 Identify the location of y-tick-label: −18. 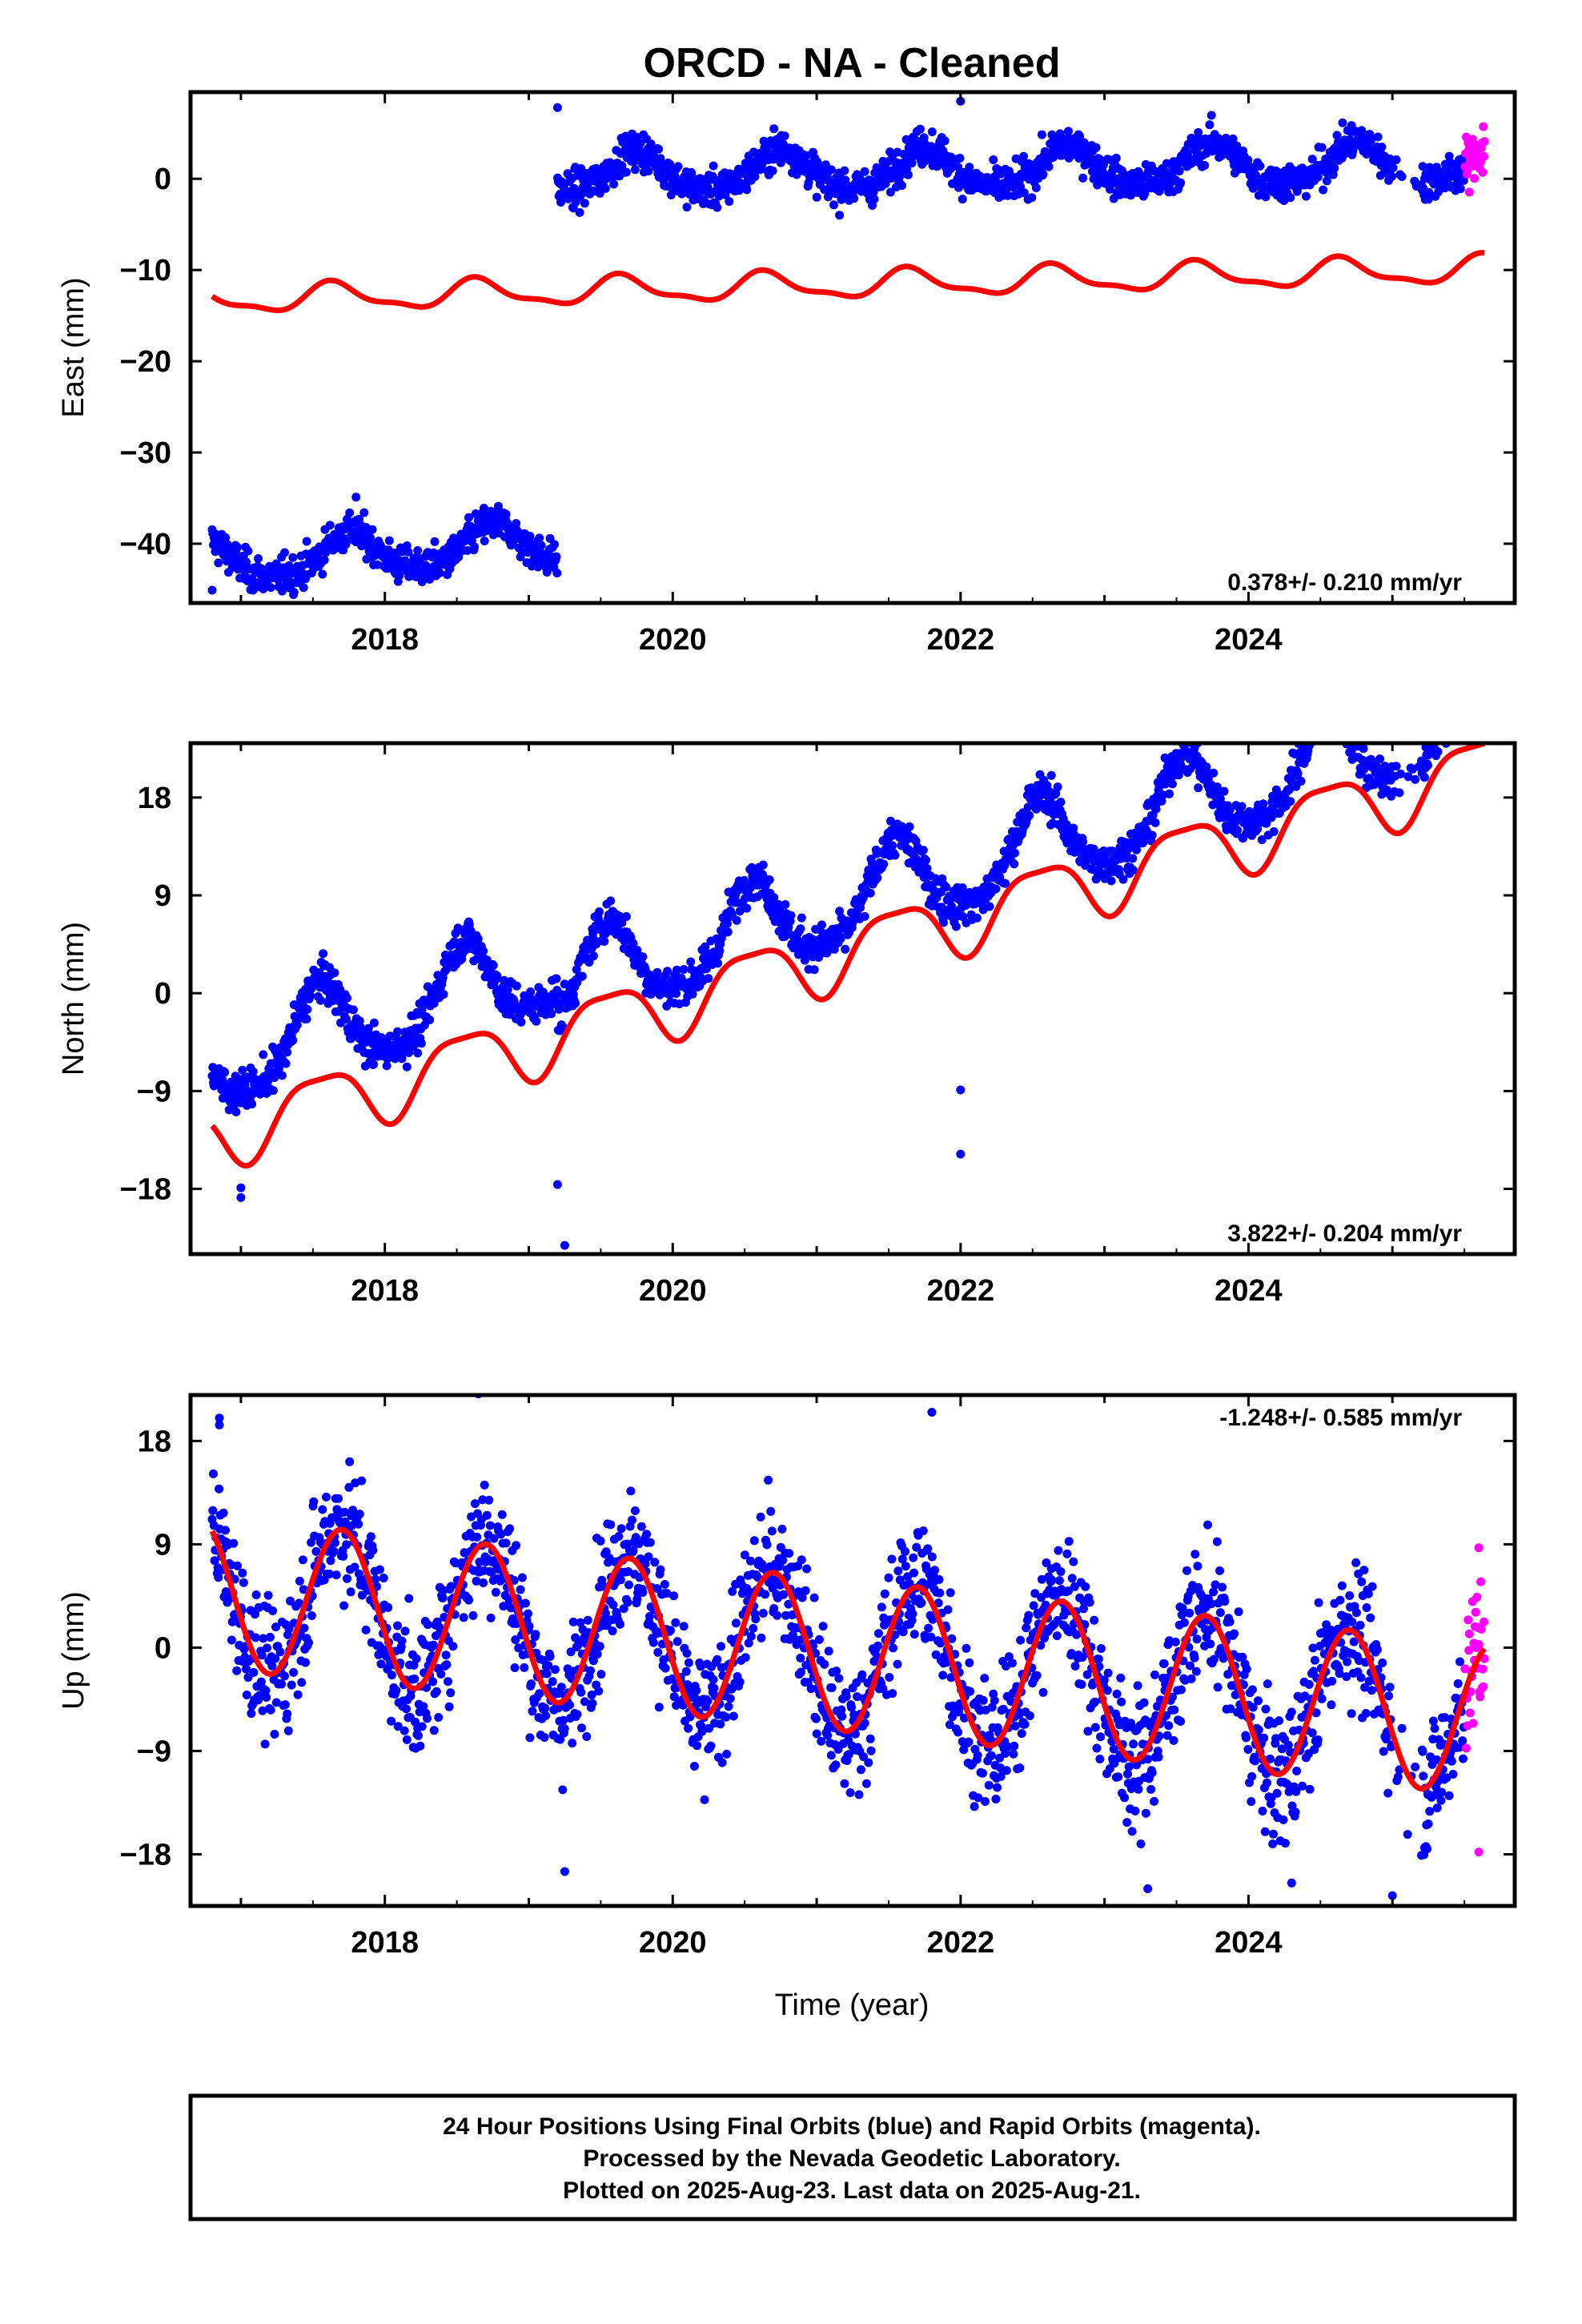
(145, 1190).